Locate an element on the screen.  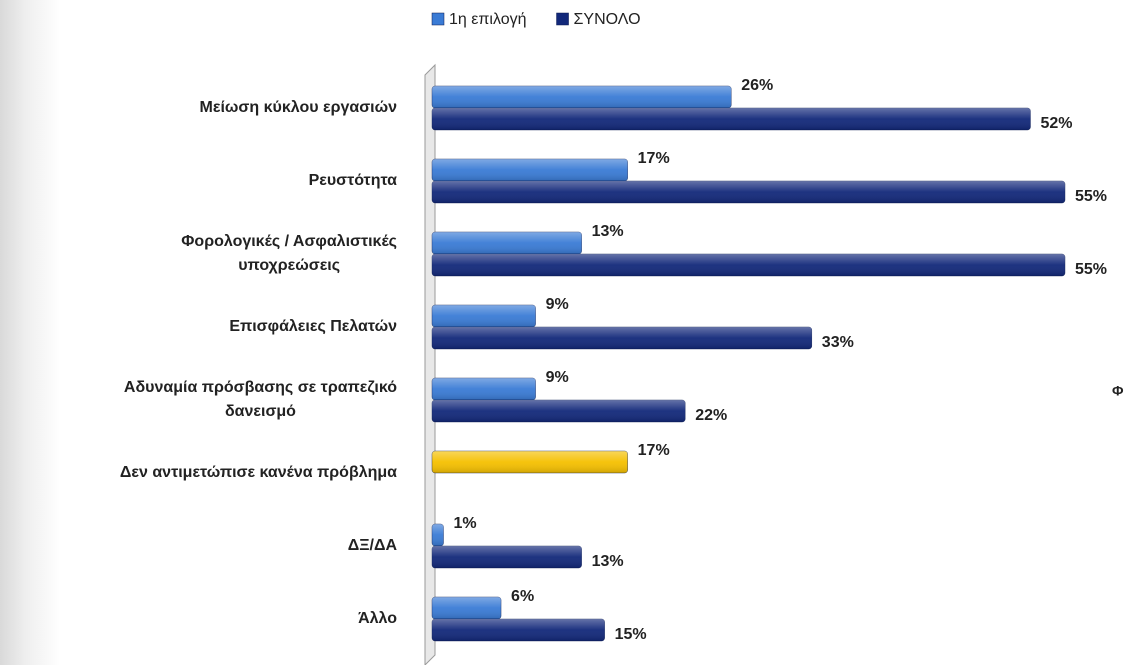
category-text: Άλλο is located at coordinates (377, 618).